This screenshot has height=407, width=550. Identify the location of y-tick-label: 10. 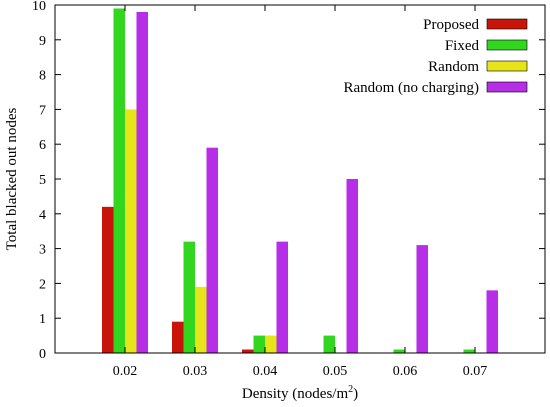
(39, 7).